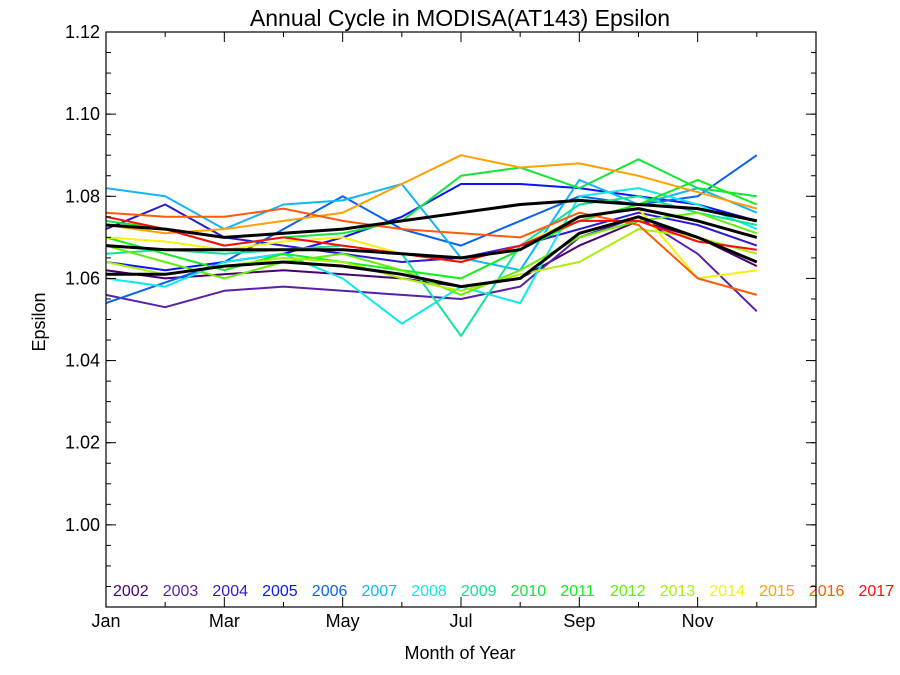 This screenshot has width=900, height=675. What do you see at coordinates (827, 591) in the screenshot?
I see `legend-item-2016: 2016` at bounding box center [827, 591].